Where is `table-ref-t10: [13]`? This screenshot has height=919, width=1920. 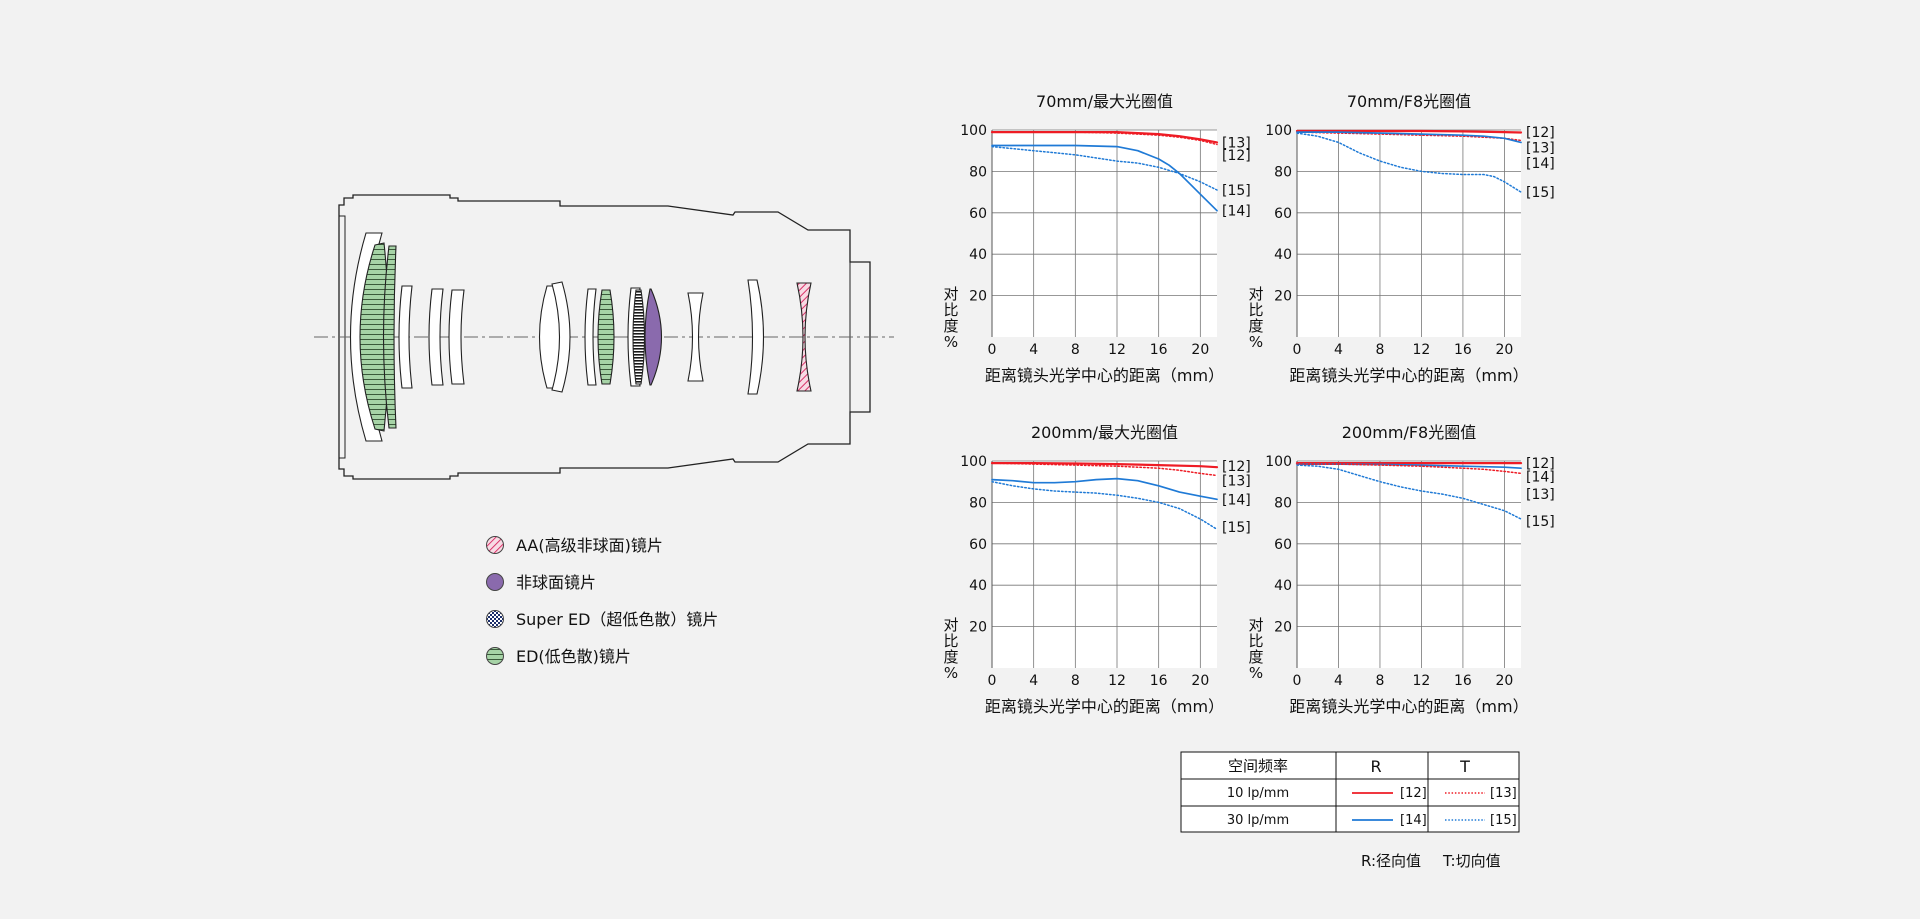
table-ref-t10: [13] is located at coordinates (1503, 793).